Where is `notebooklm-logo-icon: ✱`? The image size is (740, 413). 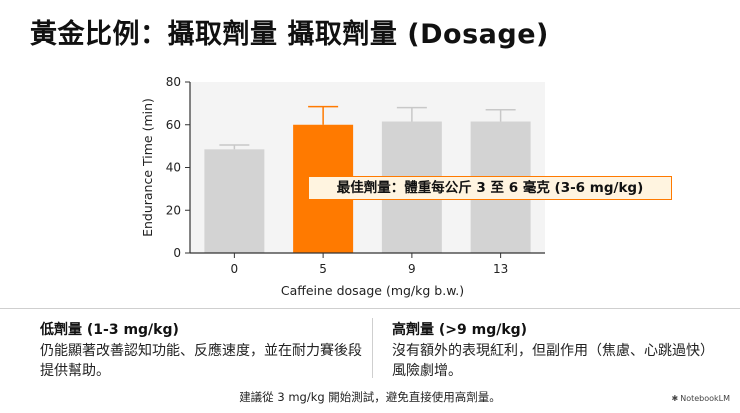
notebooklm-logo-icon: ✱ is located at coordinates (675, 398).